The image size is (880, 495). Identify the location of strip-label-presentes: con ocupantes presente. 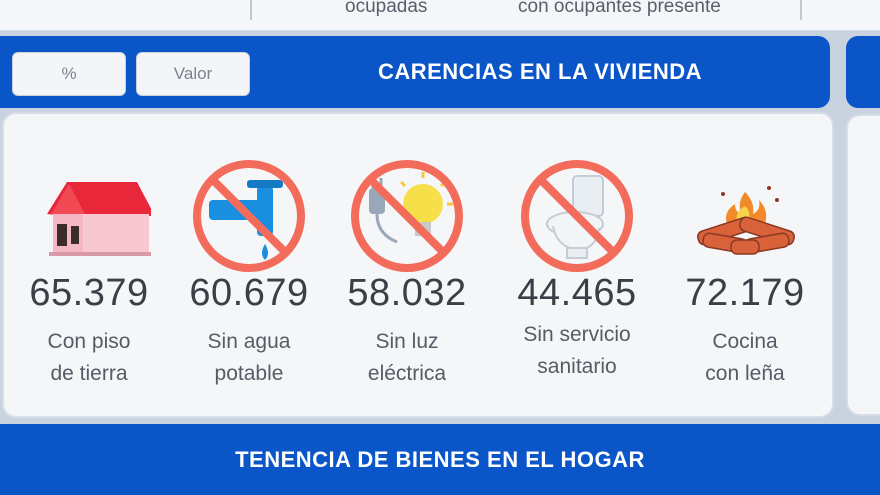
(619, 8).